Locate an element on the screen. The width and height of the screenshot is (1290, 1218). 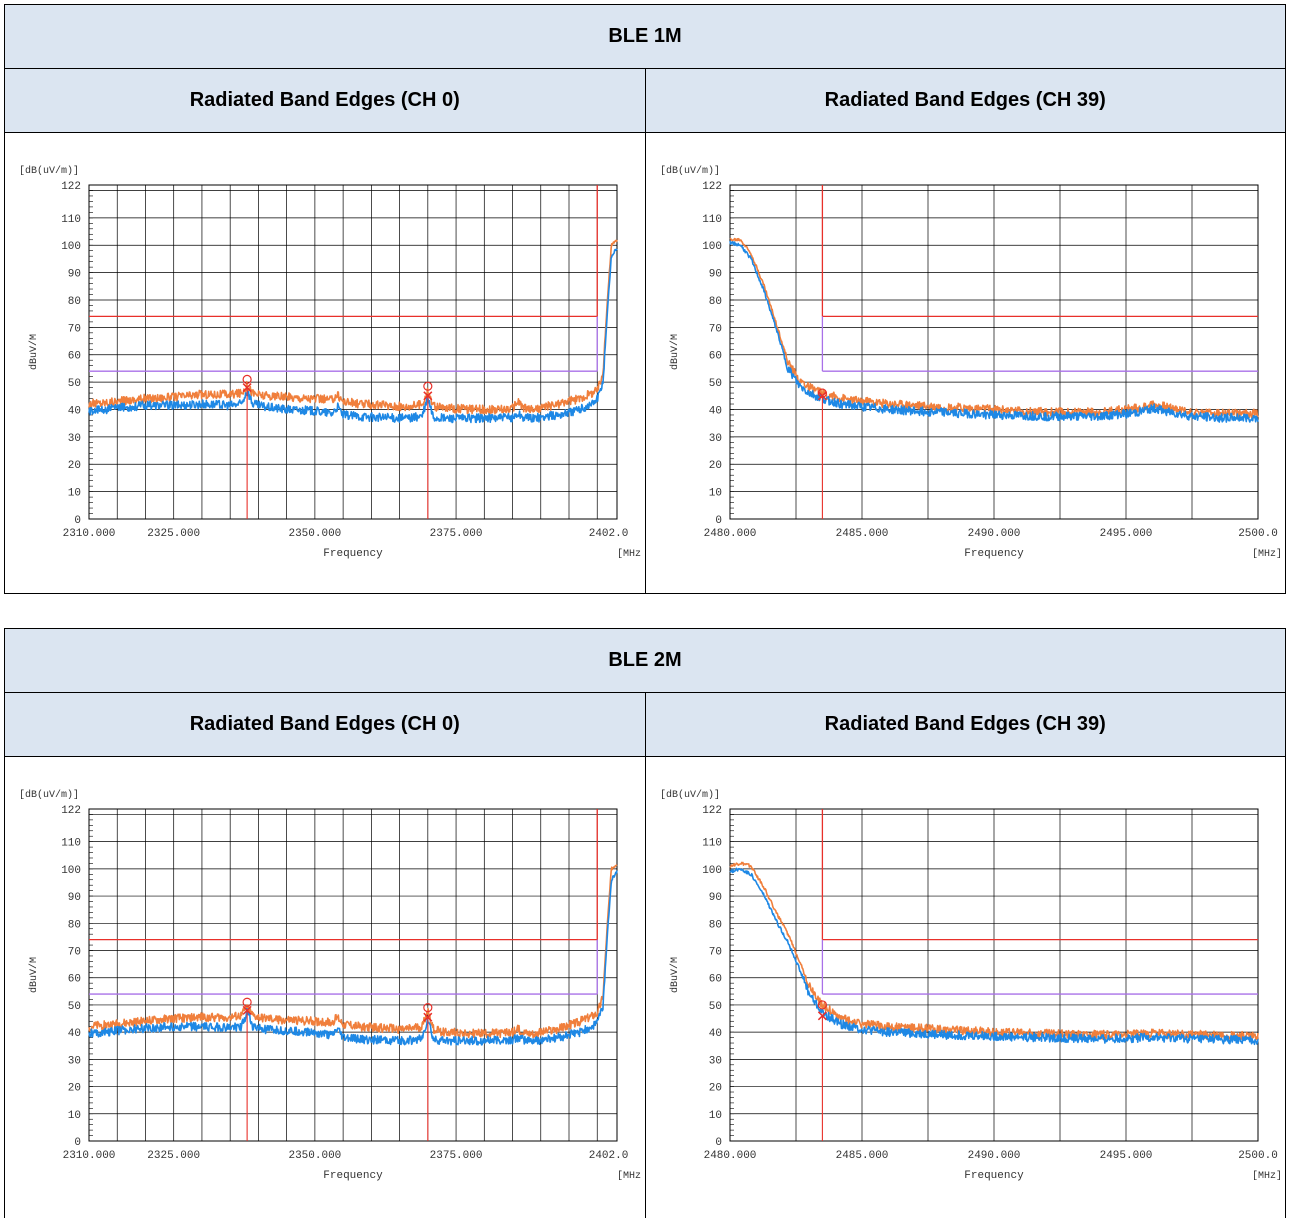
y-tick-label: 30 is located at coordinates (74, 1061).